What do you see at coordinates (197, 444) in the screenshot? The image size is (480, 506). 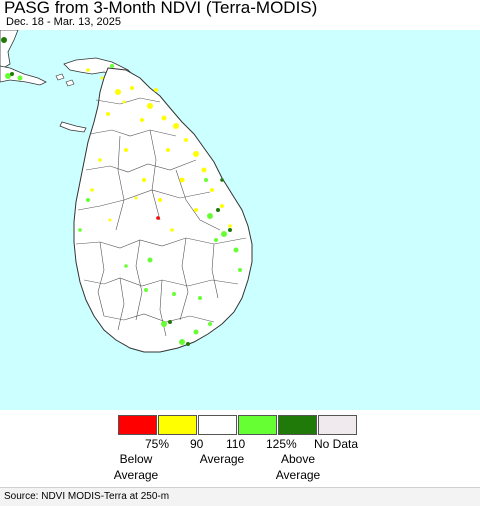 I see `legend-tick-90: 90` at bounding box center [197, 444].